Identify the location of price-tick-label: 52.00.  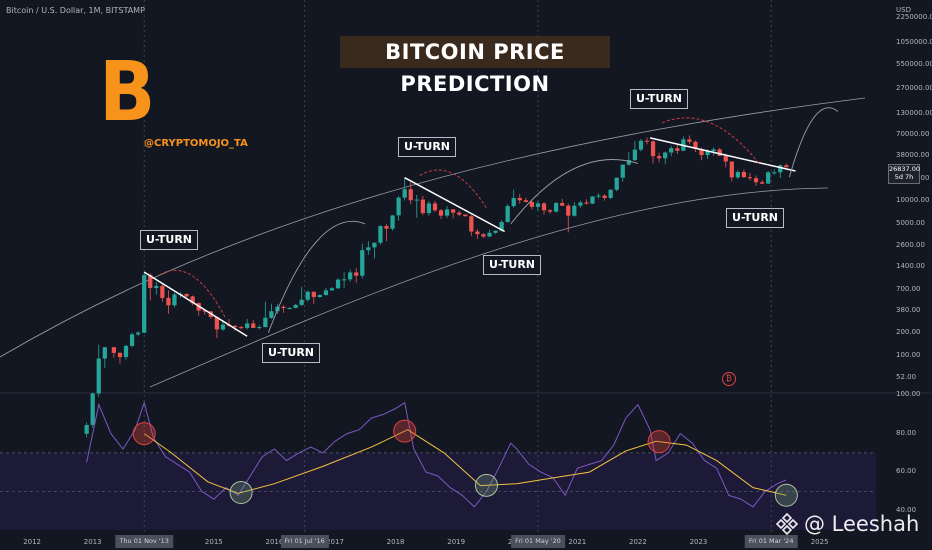
(906, 377).